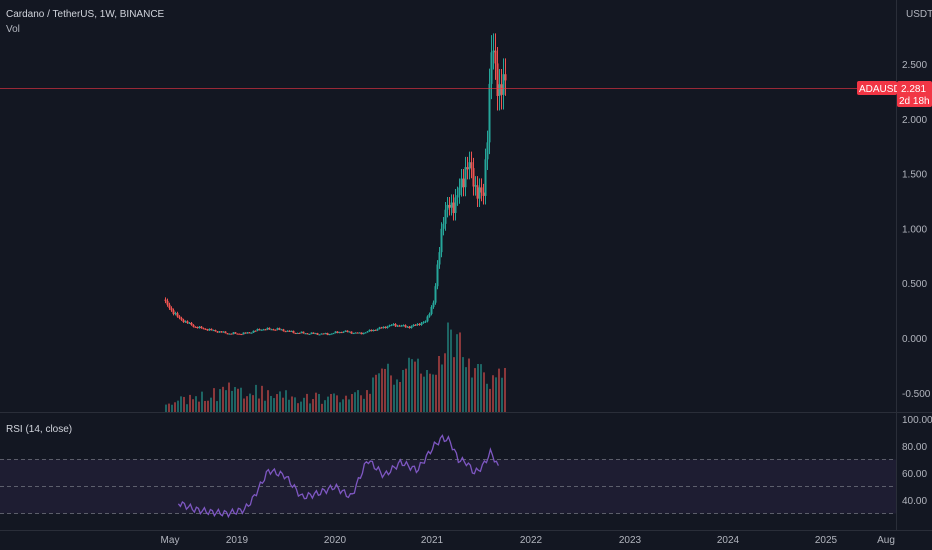 The width and height of the screenshot is (932, 550). I want to click on price-tick-label: 1.000, so click(914, 229).